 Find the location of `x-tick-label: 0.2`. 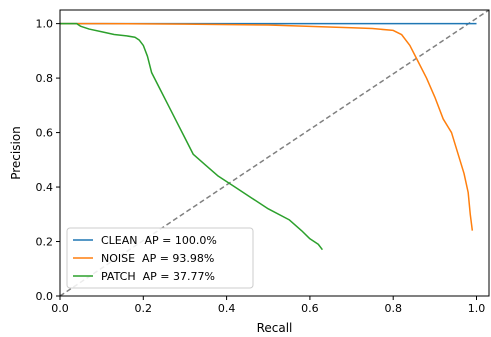

x-tick-label: 0.2 is located at coordinates (144, 308).